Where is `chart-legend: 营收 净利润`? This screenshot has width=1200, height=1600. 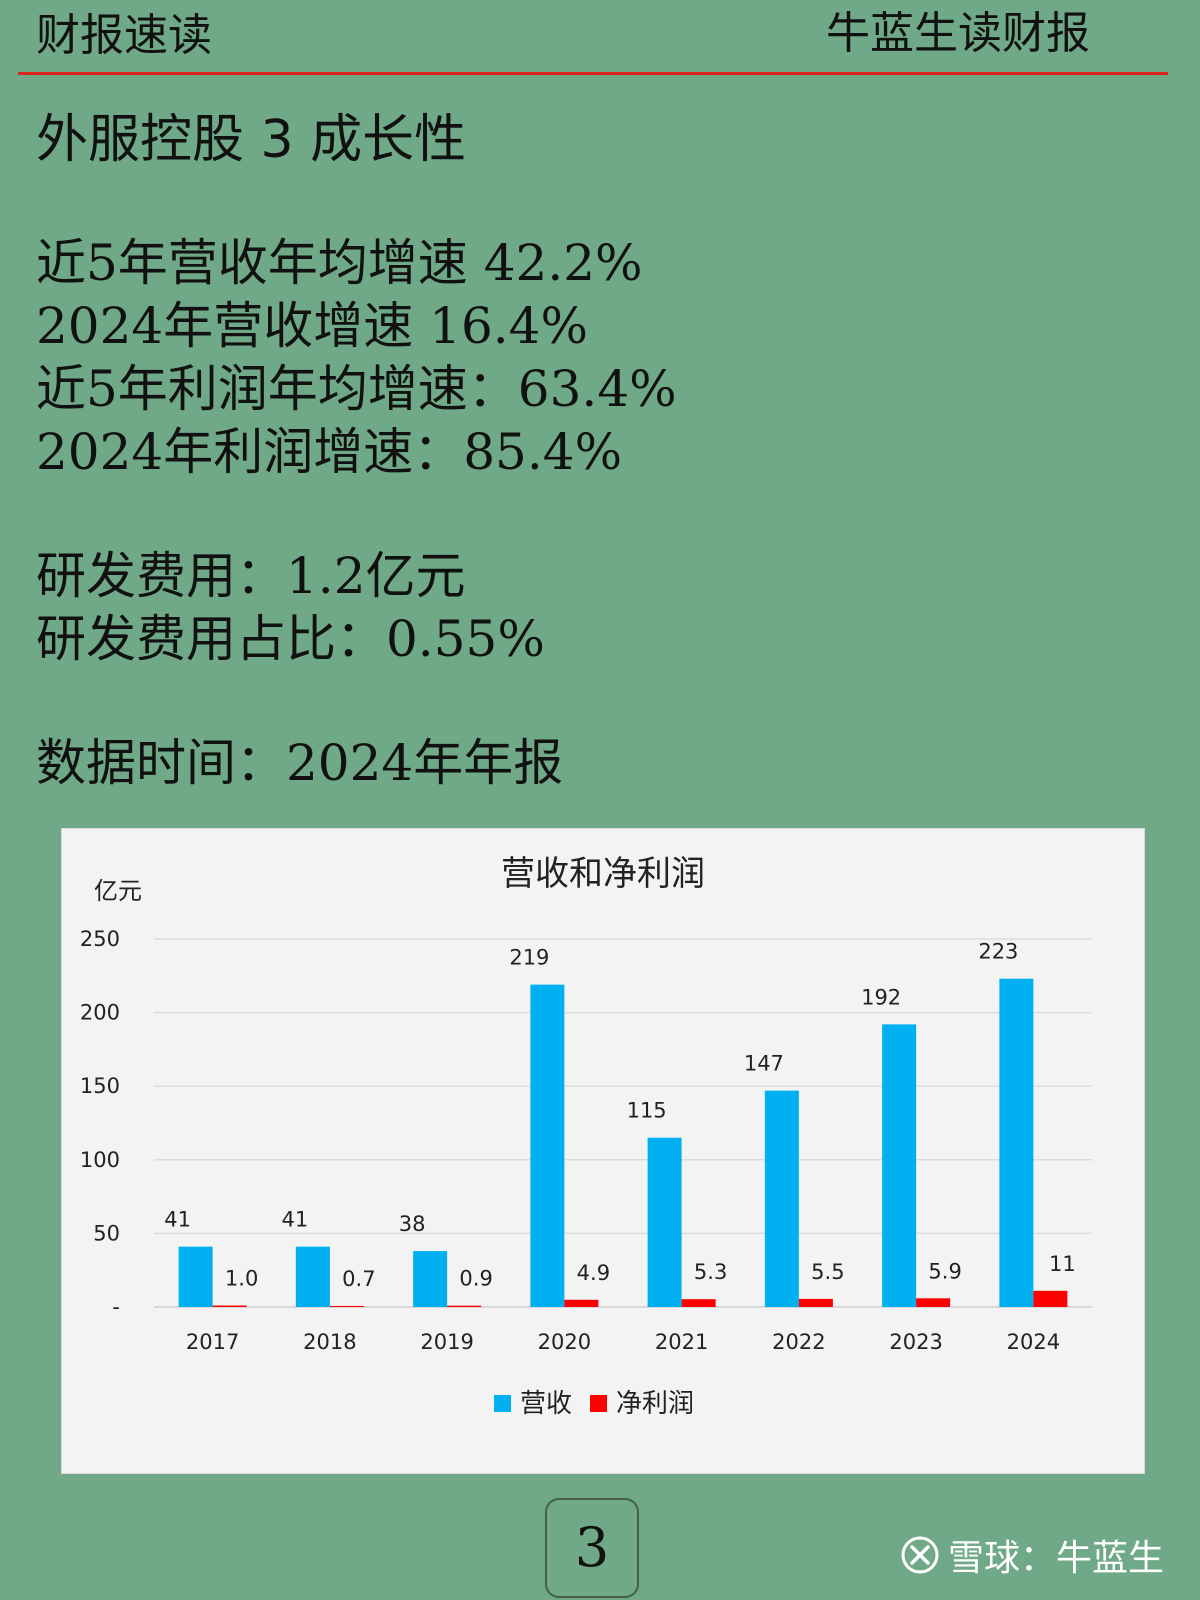
chart-legend: 营收 净利润 is located at coordinates (594, 1404).